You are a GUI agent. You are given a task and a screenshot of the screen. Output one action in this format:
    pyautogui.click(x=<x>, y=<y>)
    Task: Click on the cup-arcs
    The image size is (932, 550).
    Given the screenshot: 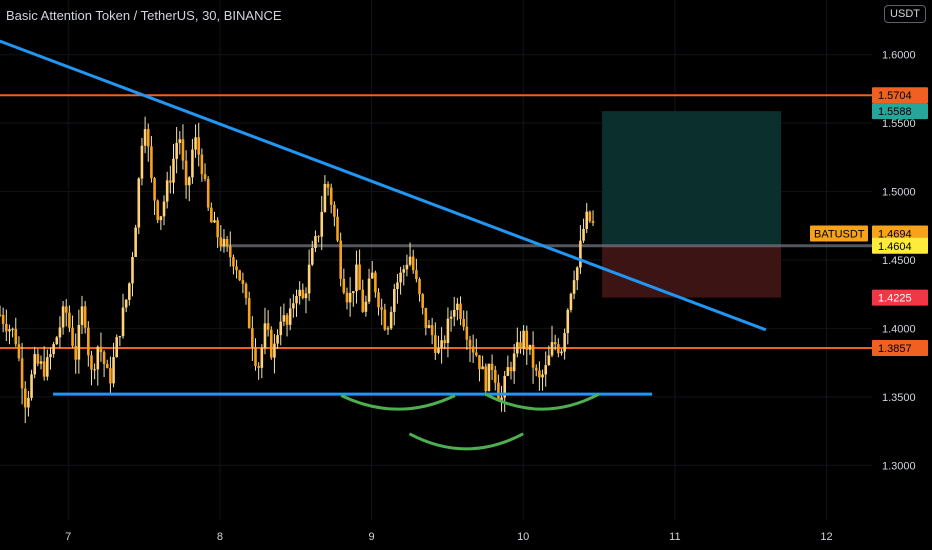 What is the action you would take?
    pyautogui.click(x=470, y=421)
    